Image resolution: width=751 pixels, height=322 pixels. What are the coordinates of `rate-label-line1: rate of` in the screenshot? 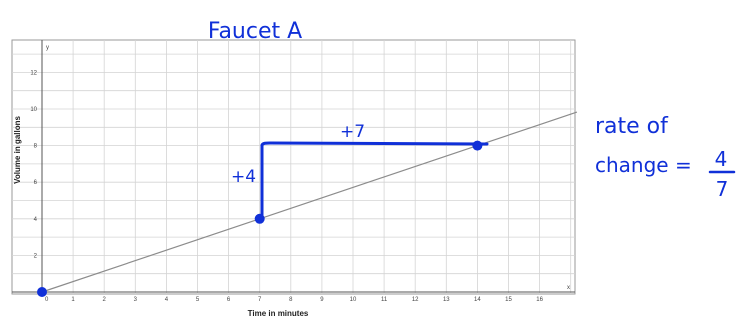 It's located at (632, 126).